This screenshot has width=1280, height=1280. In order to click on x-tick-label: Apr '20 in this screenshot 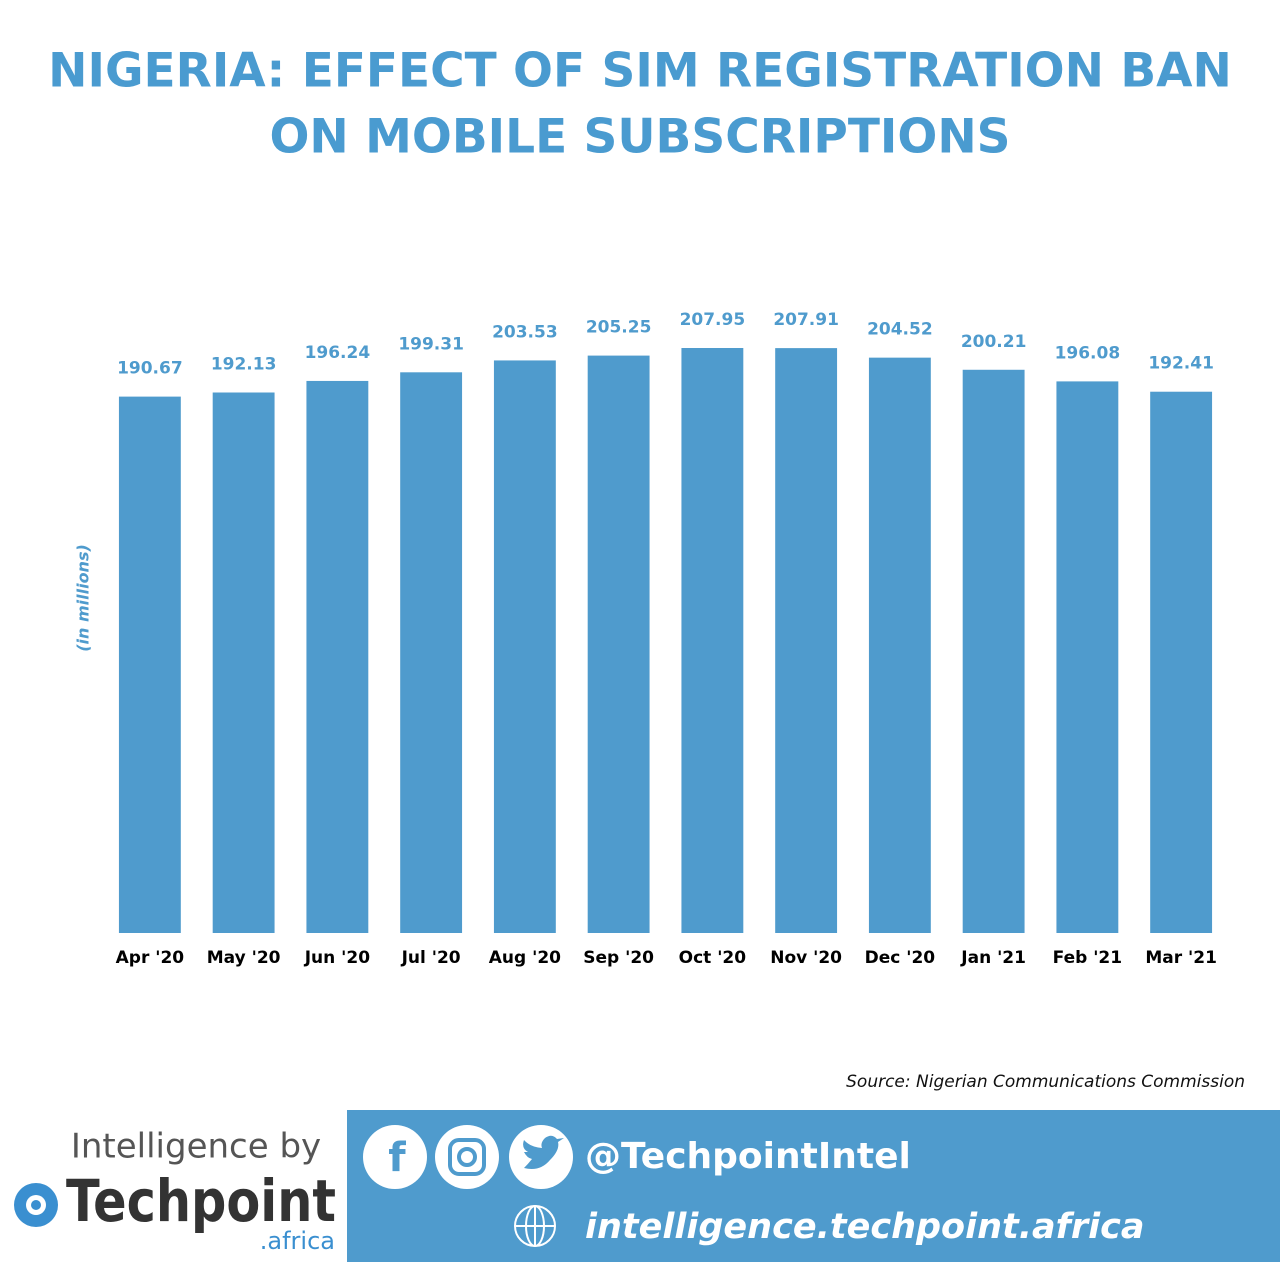, I will do `click(150, 958)`.